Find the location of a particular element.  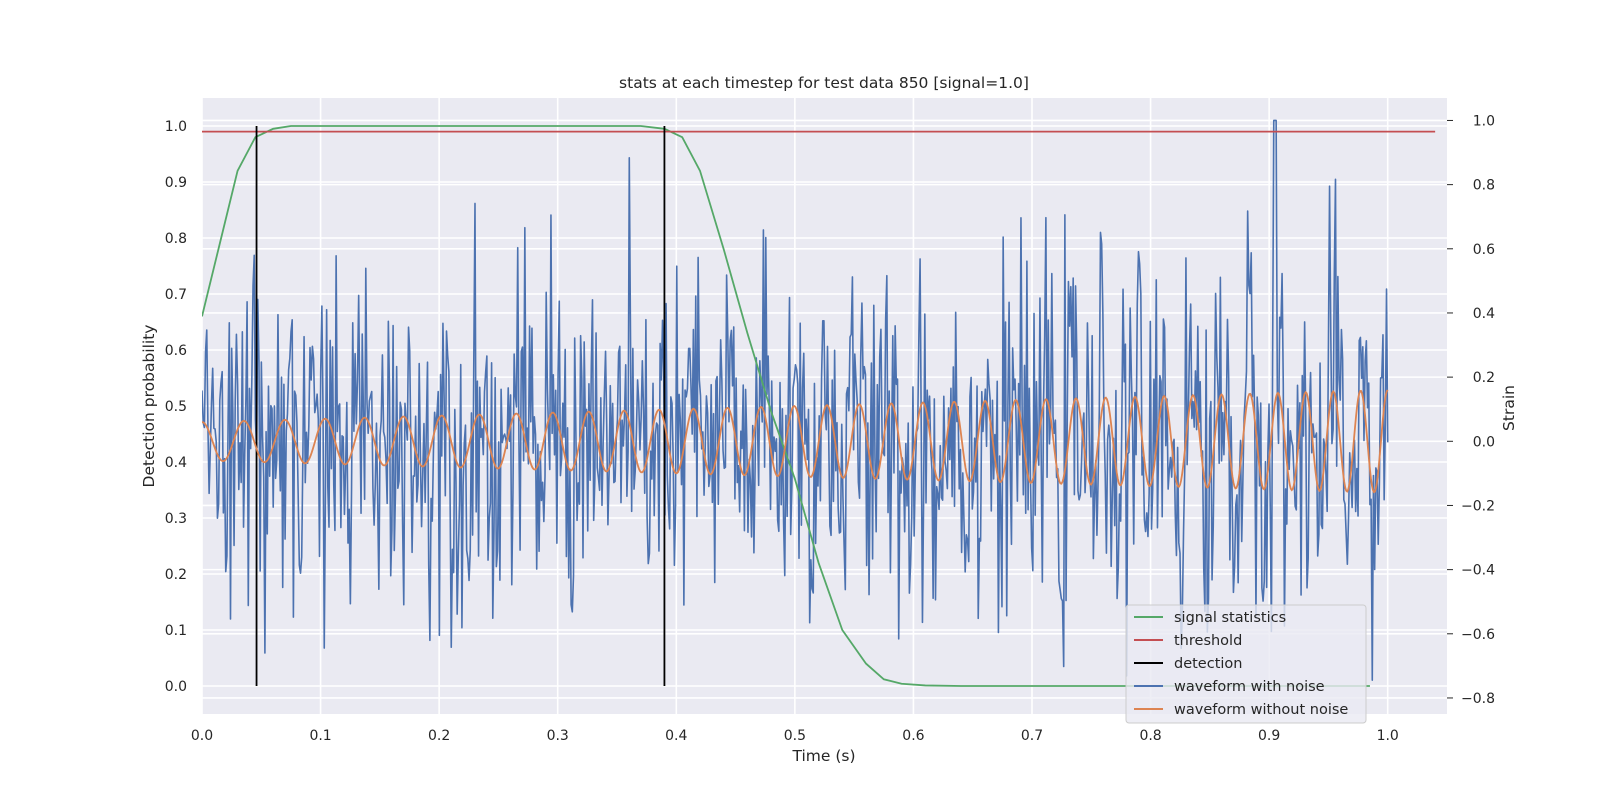

right-y-tick-label: 0.6 is located at coordinates (1484, 250).